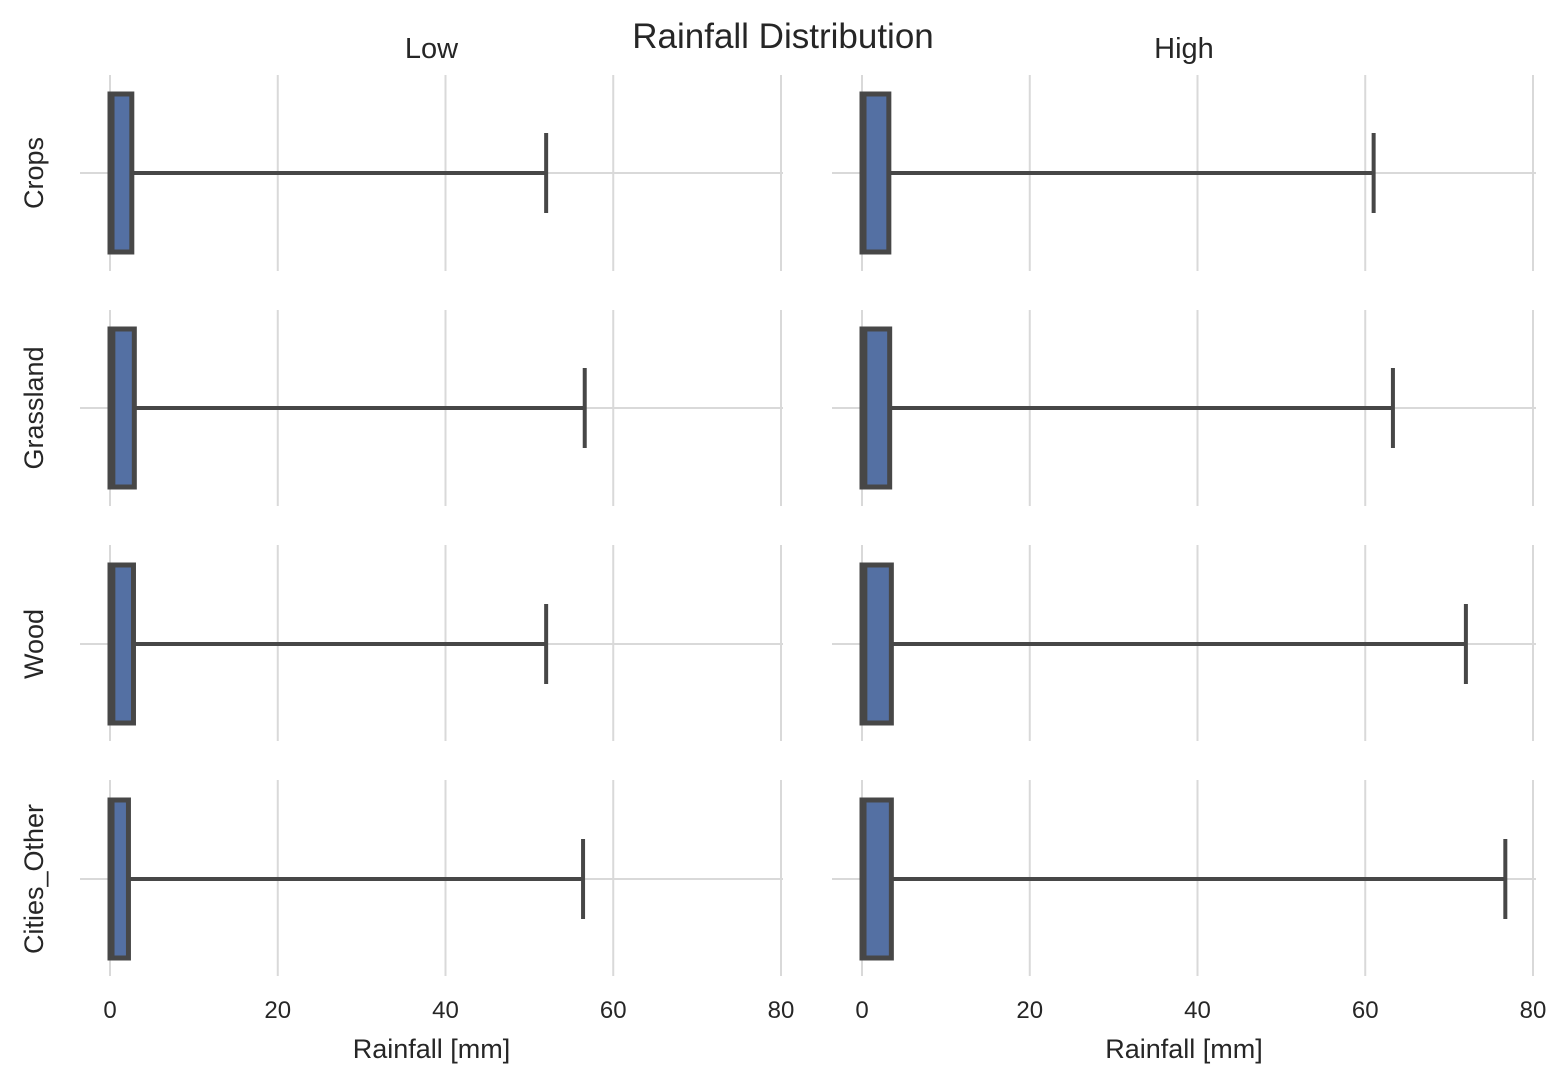  Describe the element at coordinates (432, 49) in the screenshot. I see `column-title-low: Low` at that location.